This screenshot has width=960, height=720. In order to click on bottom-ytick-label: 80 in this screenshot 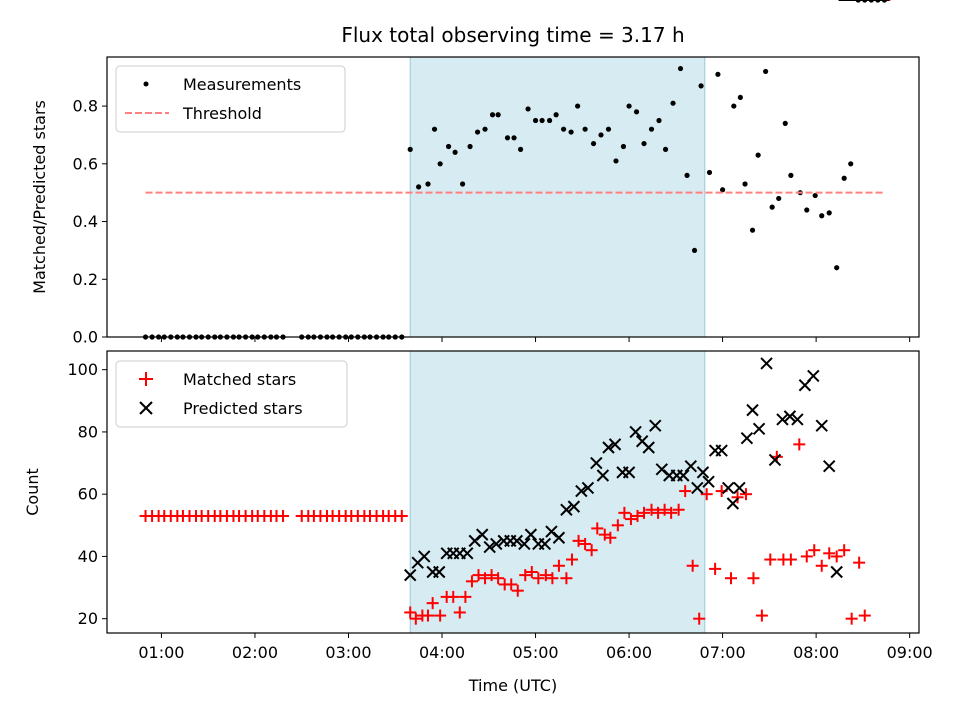, I will do `click(88, 431)`.